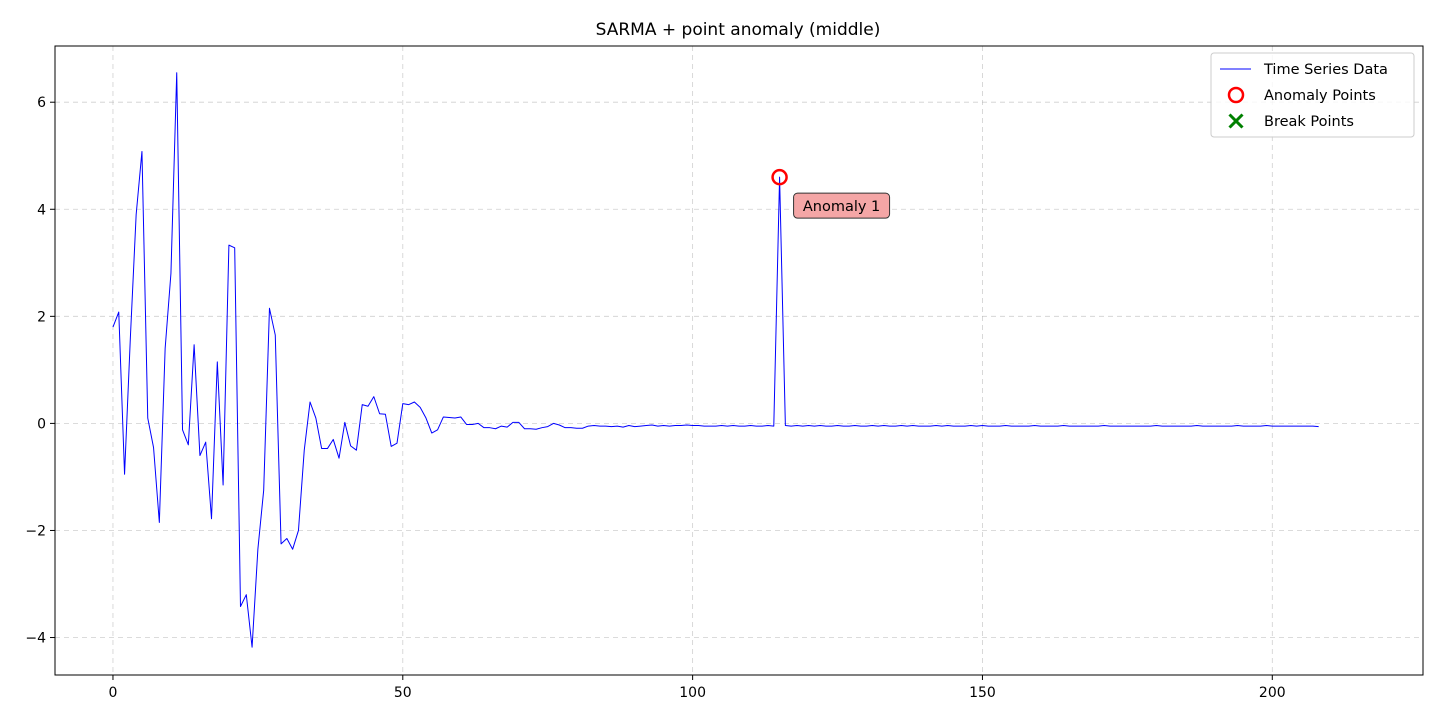  What do you see at coordinates (1309, 122) in the screenshot?
I see `legend-label: Break Points` at bounding box center [1309, 122].